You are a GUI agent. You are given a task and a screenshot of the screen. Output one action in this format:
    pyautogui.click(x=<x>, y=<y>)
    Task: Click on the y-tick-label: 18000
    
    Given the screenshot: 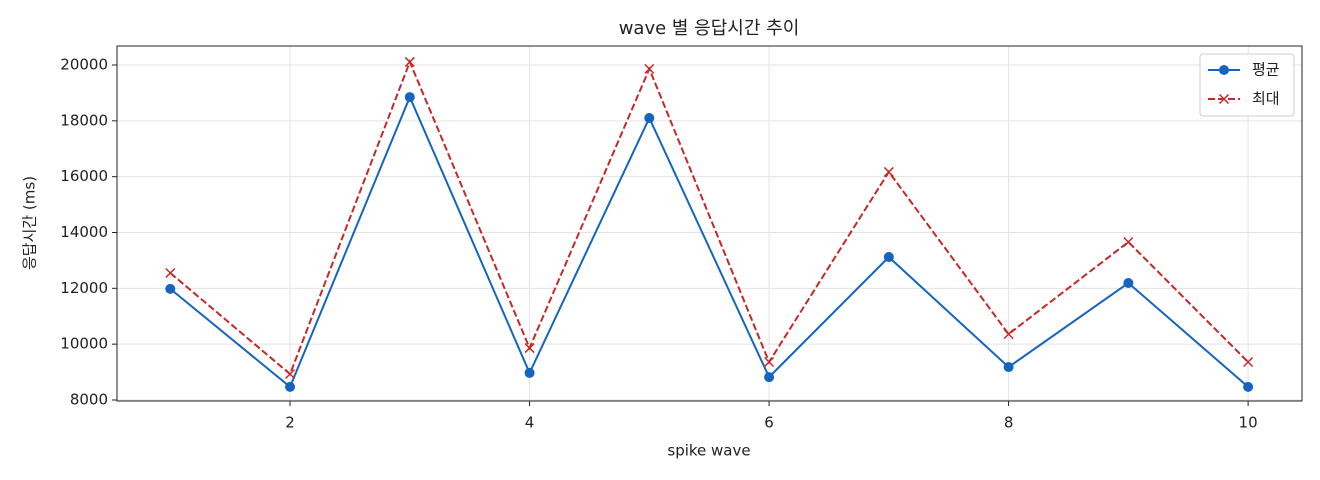 What is the action you would take?
    pyautogui.click(x=84, y=120)
    